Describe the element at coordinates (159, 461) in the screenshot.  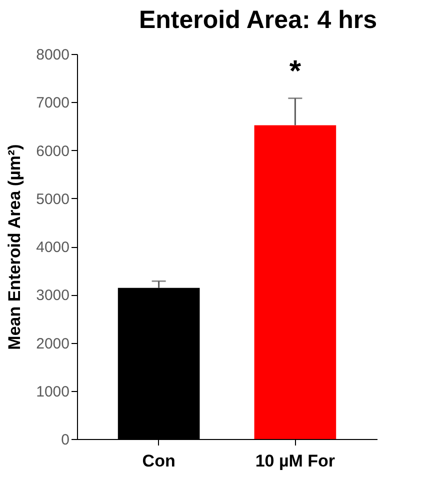
I see `x-tick-label: Con` at that location.